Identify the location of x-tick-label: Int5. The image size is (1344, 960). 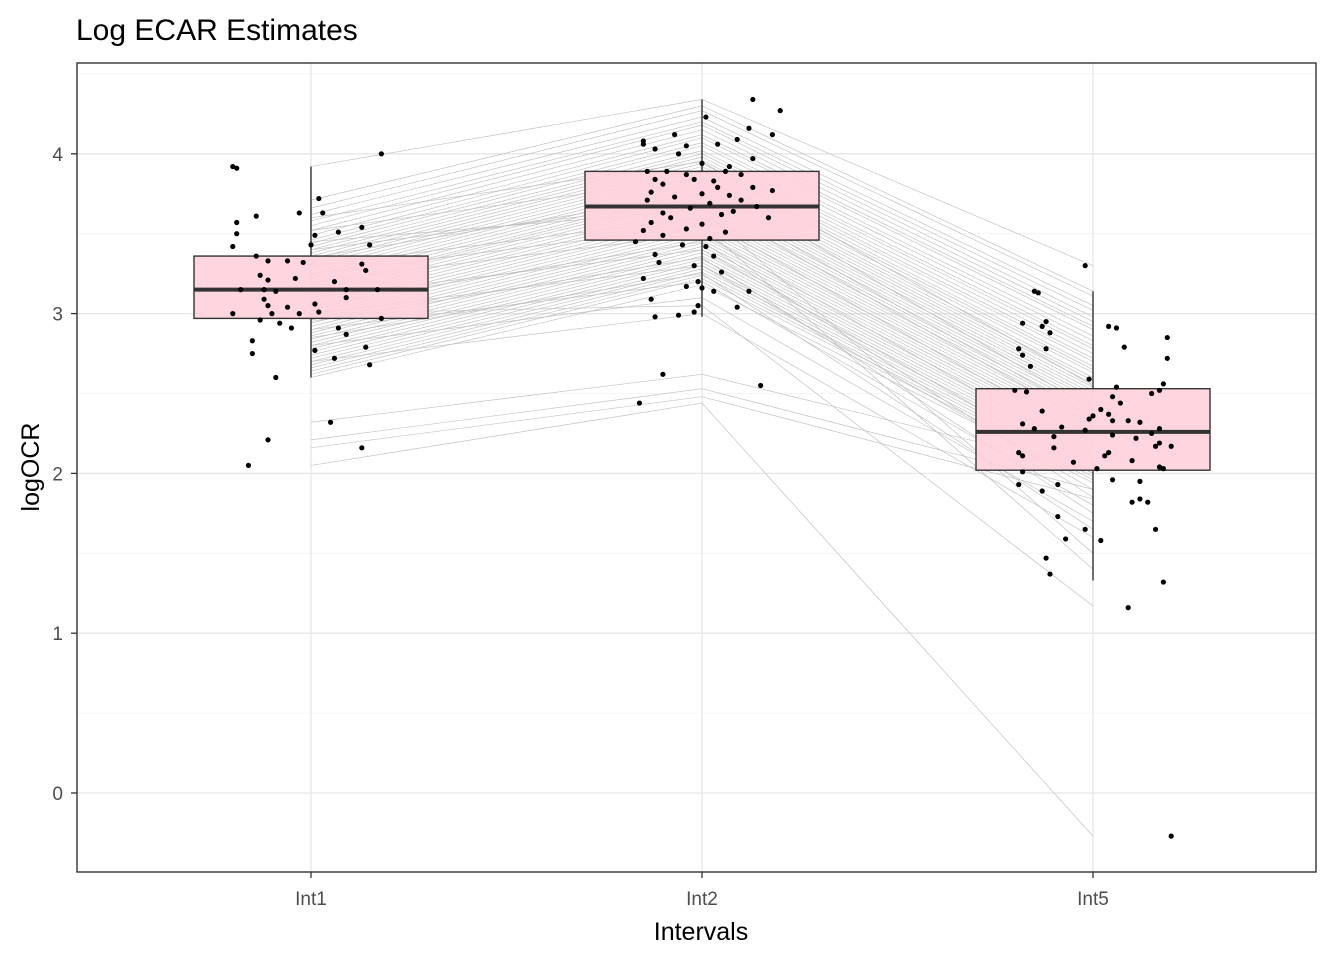
(1093, 899).